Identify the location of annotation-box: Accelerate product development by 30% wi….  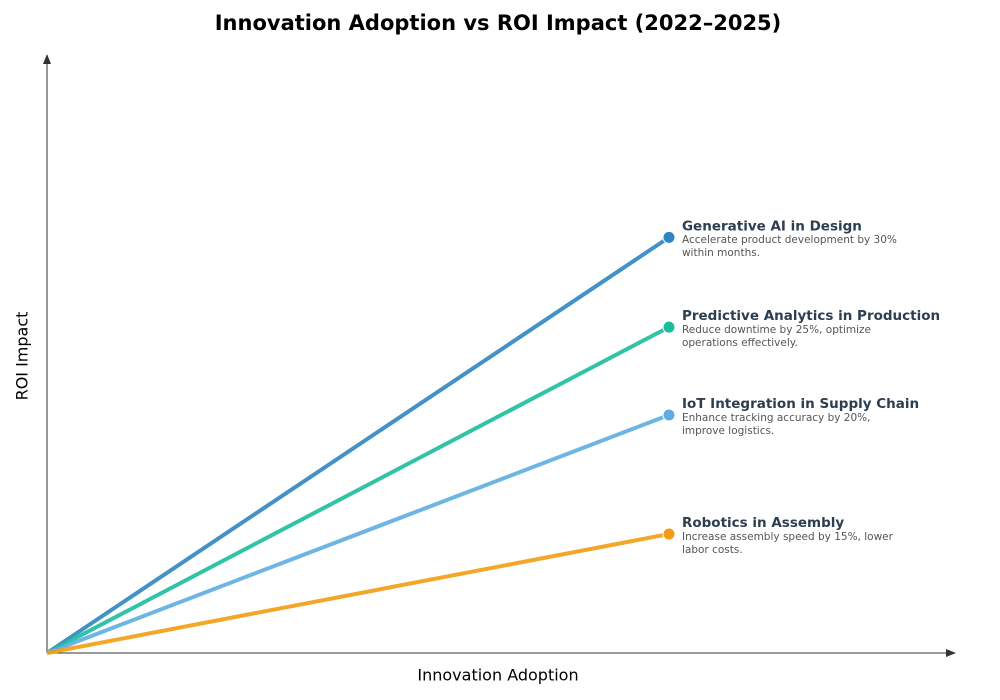
(789, 247).